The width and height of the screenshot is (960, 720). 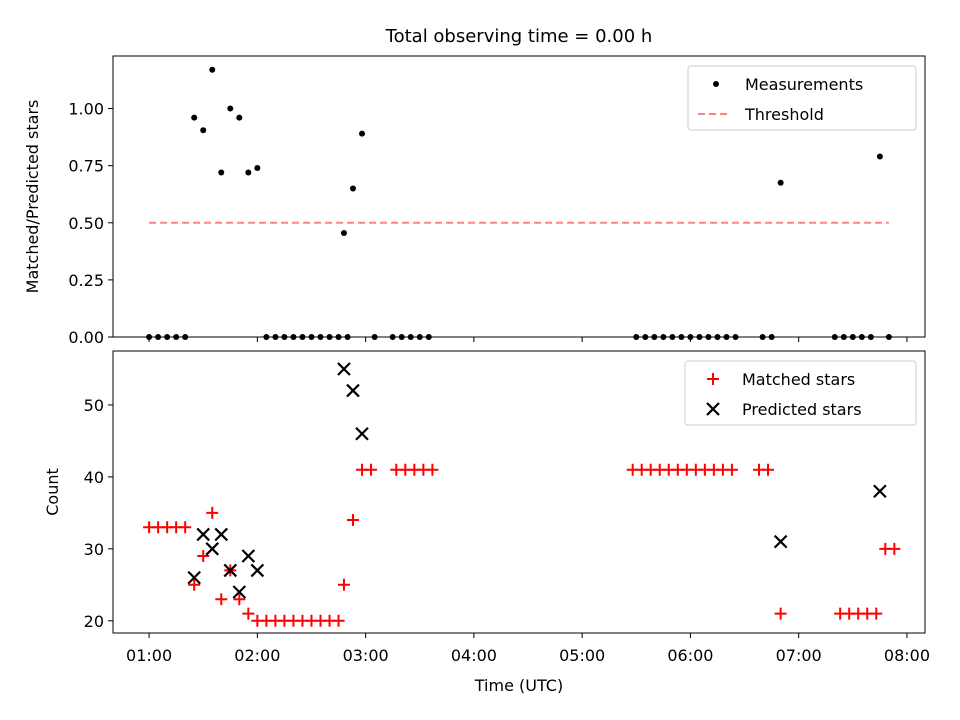 I want to click on y-axis-label: Count, so click(x=52, y=492).